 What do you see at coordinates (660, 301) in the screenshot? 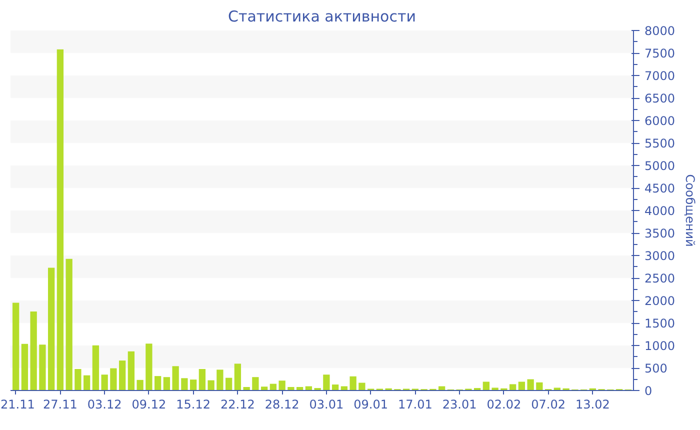
I see `y-tick-label: 2000` at bounding box center [660, 301].